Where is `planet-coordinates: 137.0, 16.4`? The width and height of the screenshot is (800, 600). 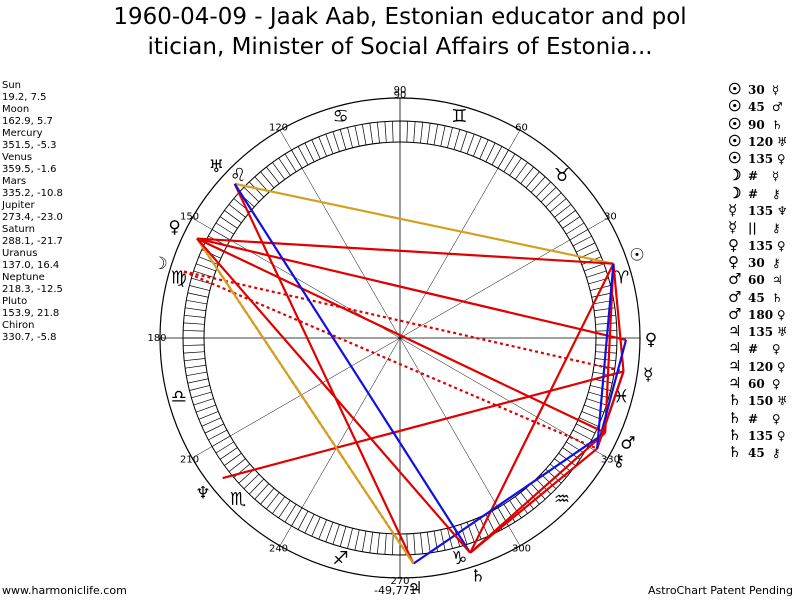 planet-coordinates: 137.0, 16.4 is located at coordinates (31, 265).